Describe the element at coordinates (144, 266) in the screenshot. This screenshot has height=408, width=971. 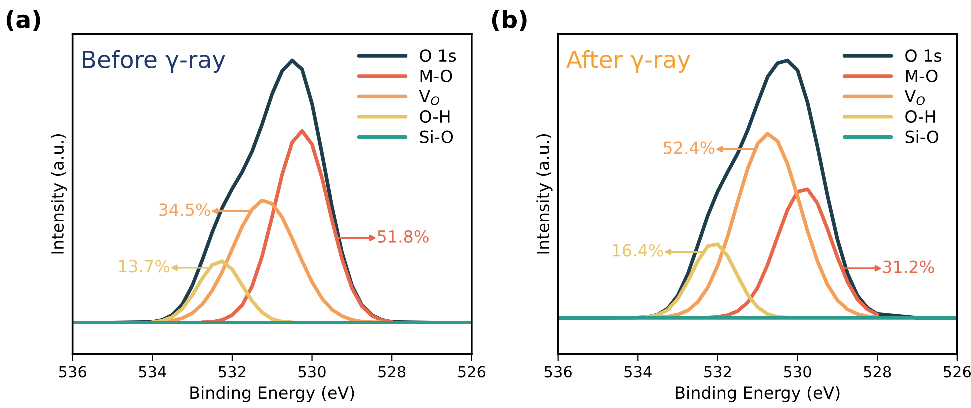
I see `annotation: 13.7%` at that location.